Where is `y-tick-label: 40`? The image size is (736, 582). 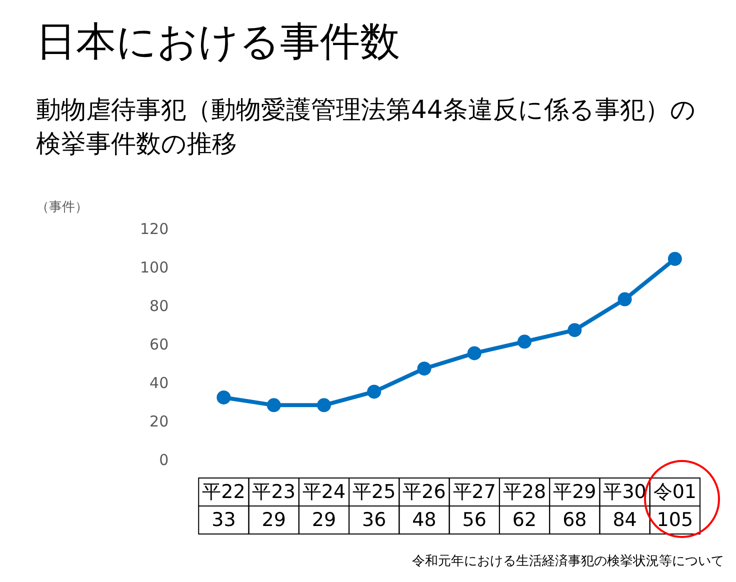
y-tick-label: 40 is located at coordinates (159, 383).